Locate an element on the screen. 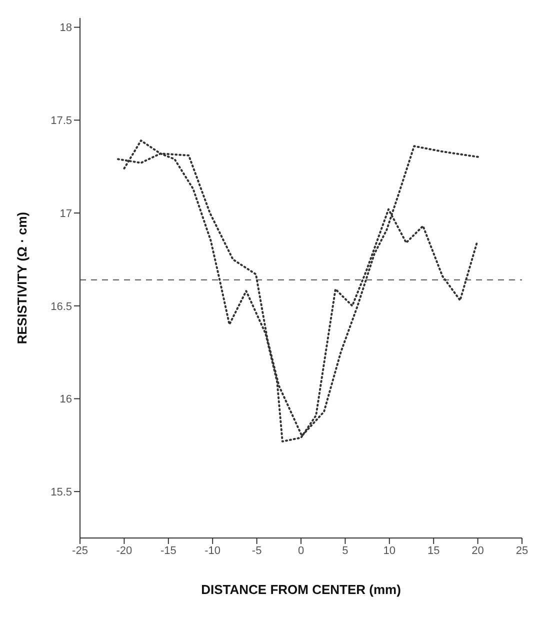  x-tick-label: -20 is located at coordinates (124, 550).